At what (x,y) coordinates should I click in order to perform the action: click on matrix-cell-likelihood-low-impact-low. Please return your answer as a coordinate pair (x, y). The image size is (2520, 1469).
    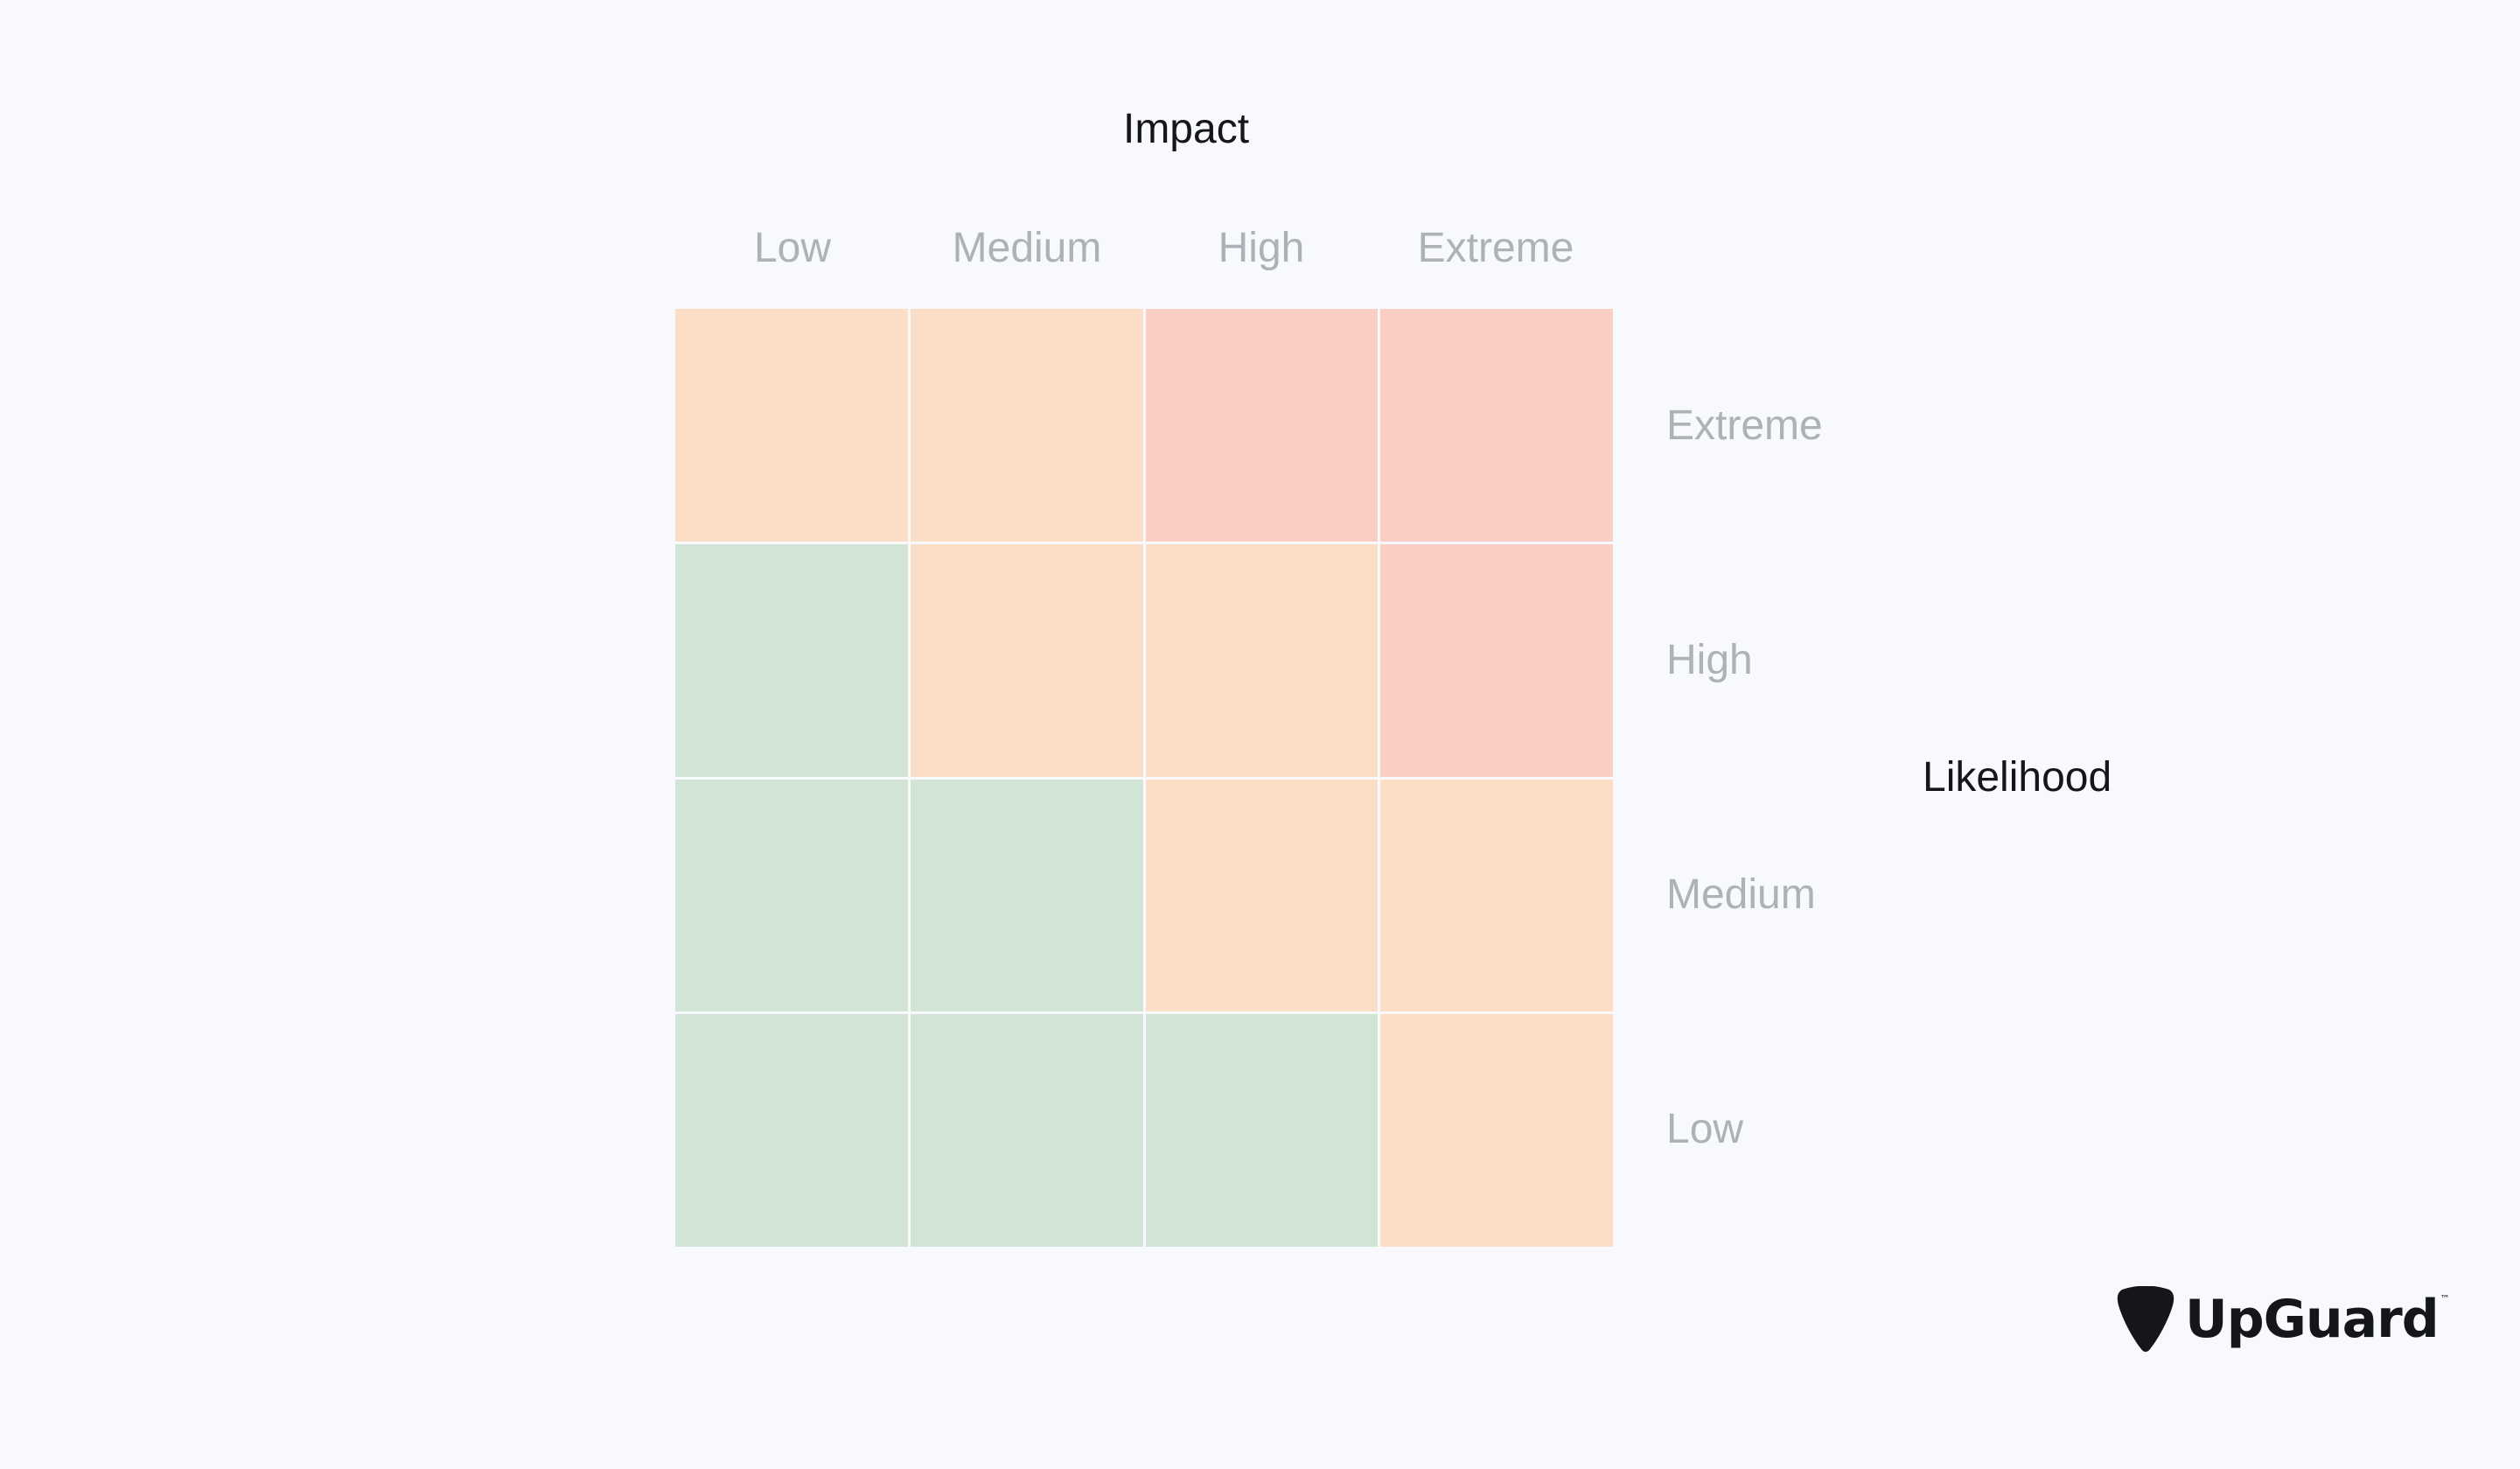
    Looking at the image, I should click on (791, 1131).